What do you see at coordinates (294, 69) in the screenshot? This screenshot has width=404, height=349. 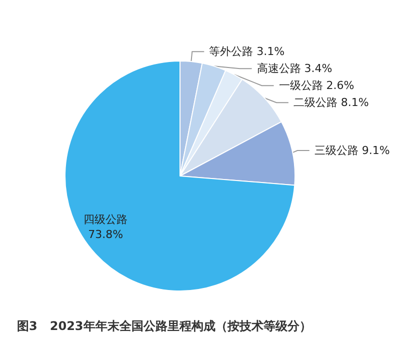 I see `slice-label: 高速公路 3.4%` at bounding box center [294, 69].